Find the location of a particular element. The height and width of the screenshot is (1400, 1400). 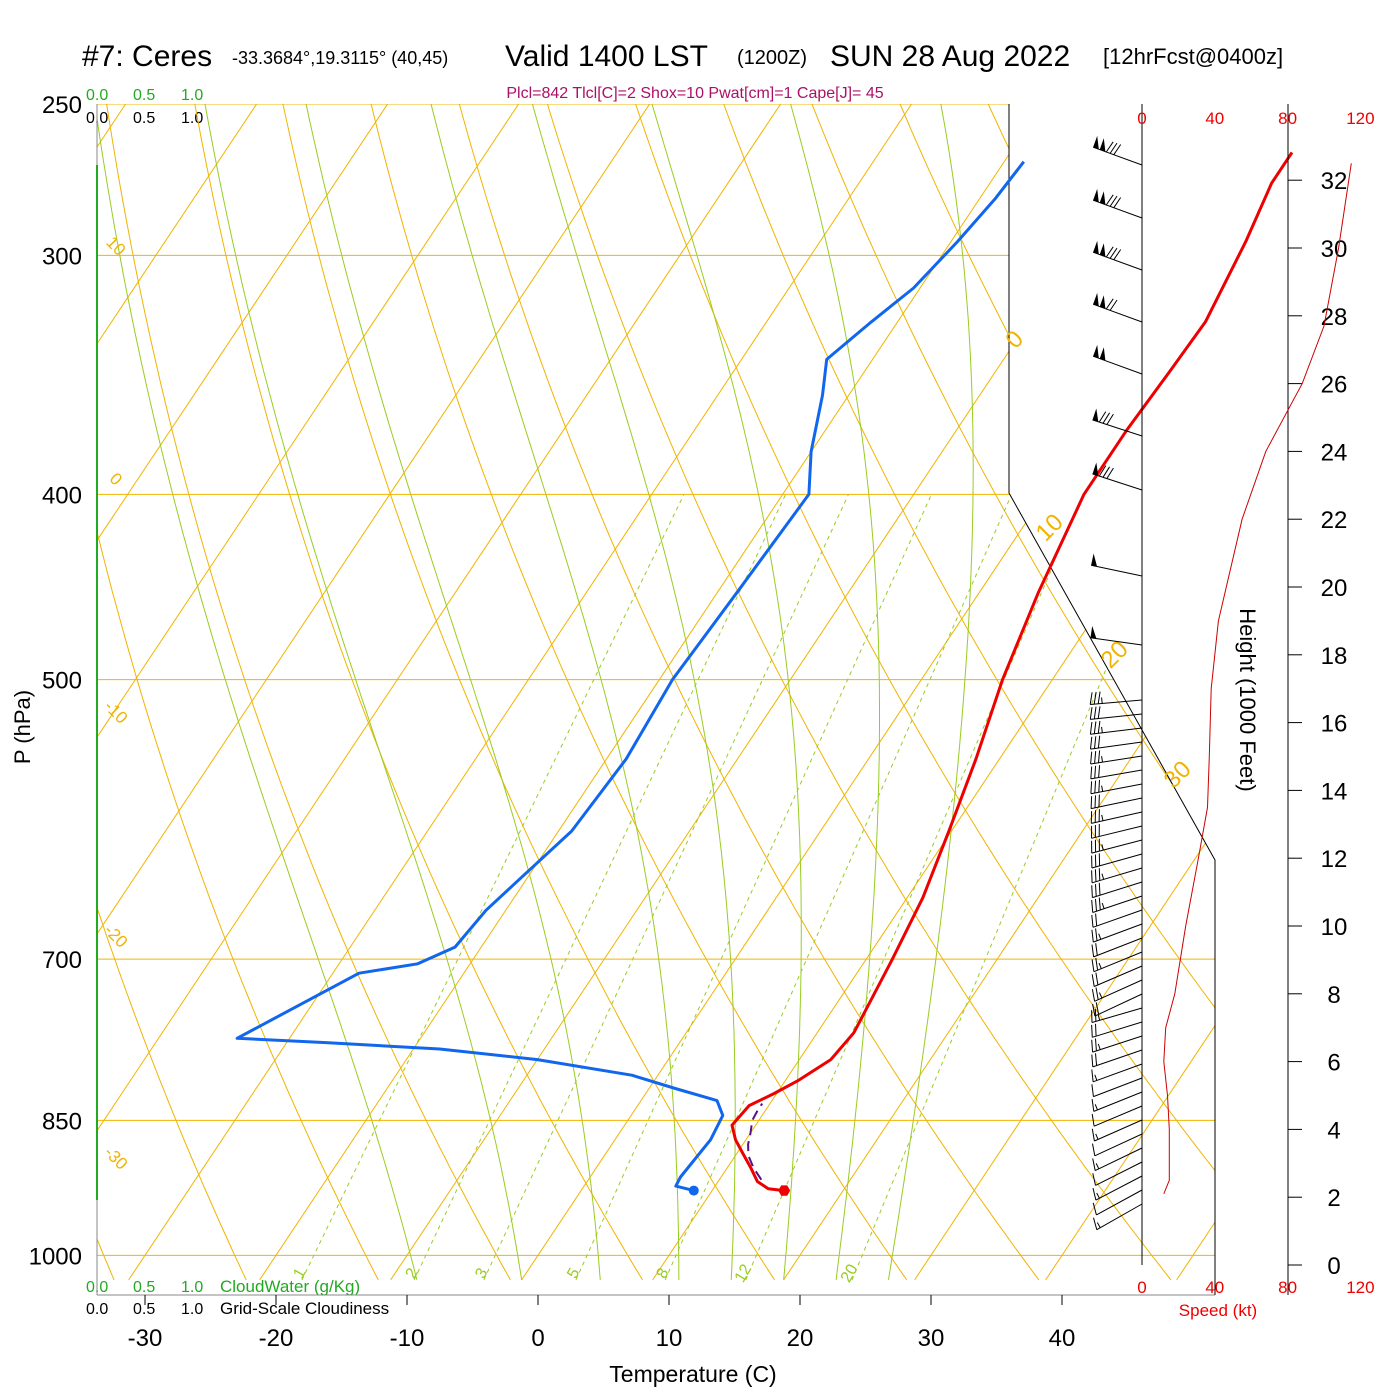

height-tick-label: 24 is located at coordinates (1334, 452).